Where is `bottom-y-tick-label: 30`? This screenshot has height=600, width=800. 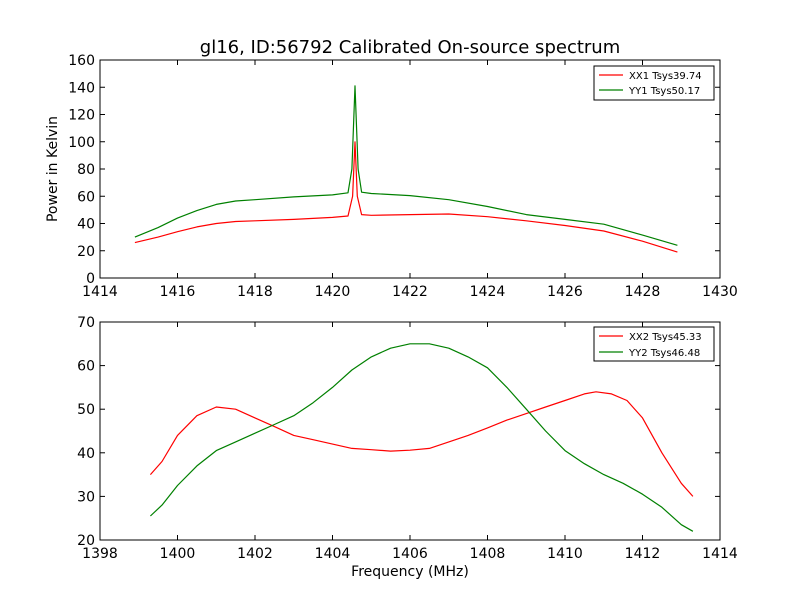
bottom-y-tick-label: 30 is located at coordinates (86, 497).